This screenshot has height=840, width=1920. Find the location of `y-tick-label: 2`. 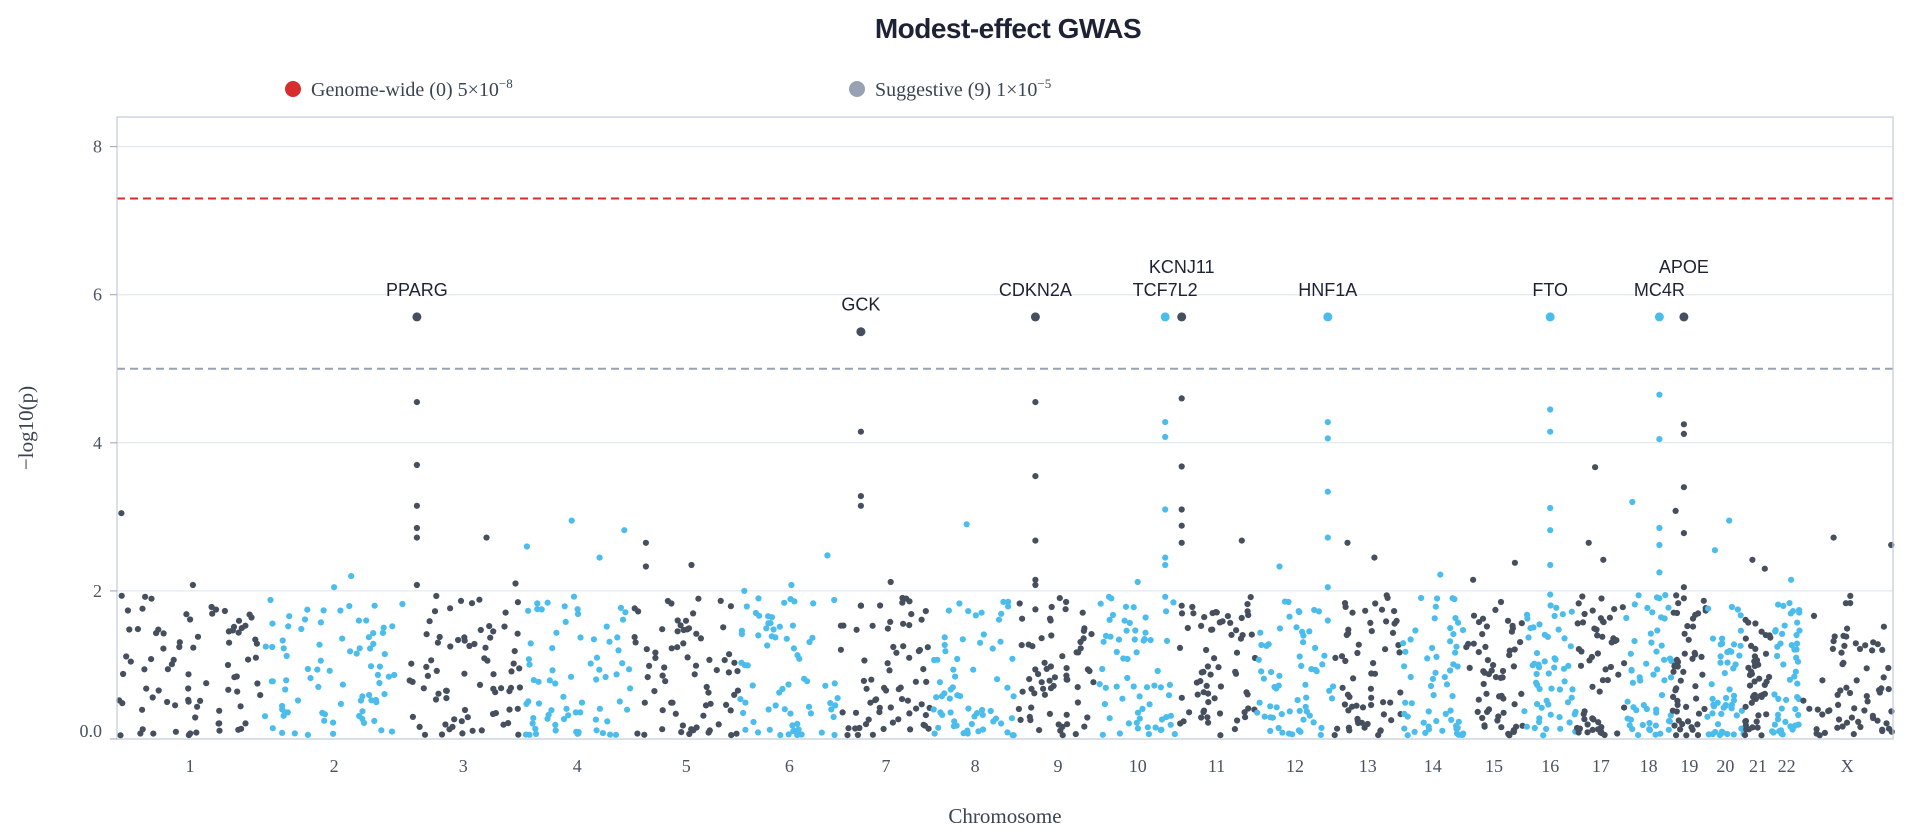

y-tick-label: 2 is located at coordinates (97, 591).